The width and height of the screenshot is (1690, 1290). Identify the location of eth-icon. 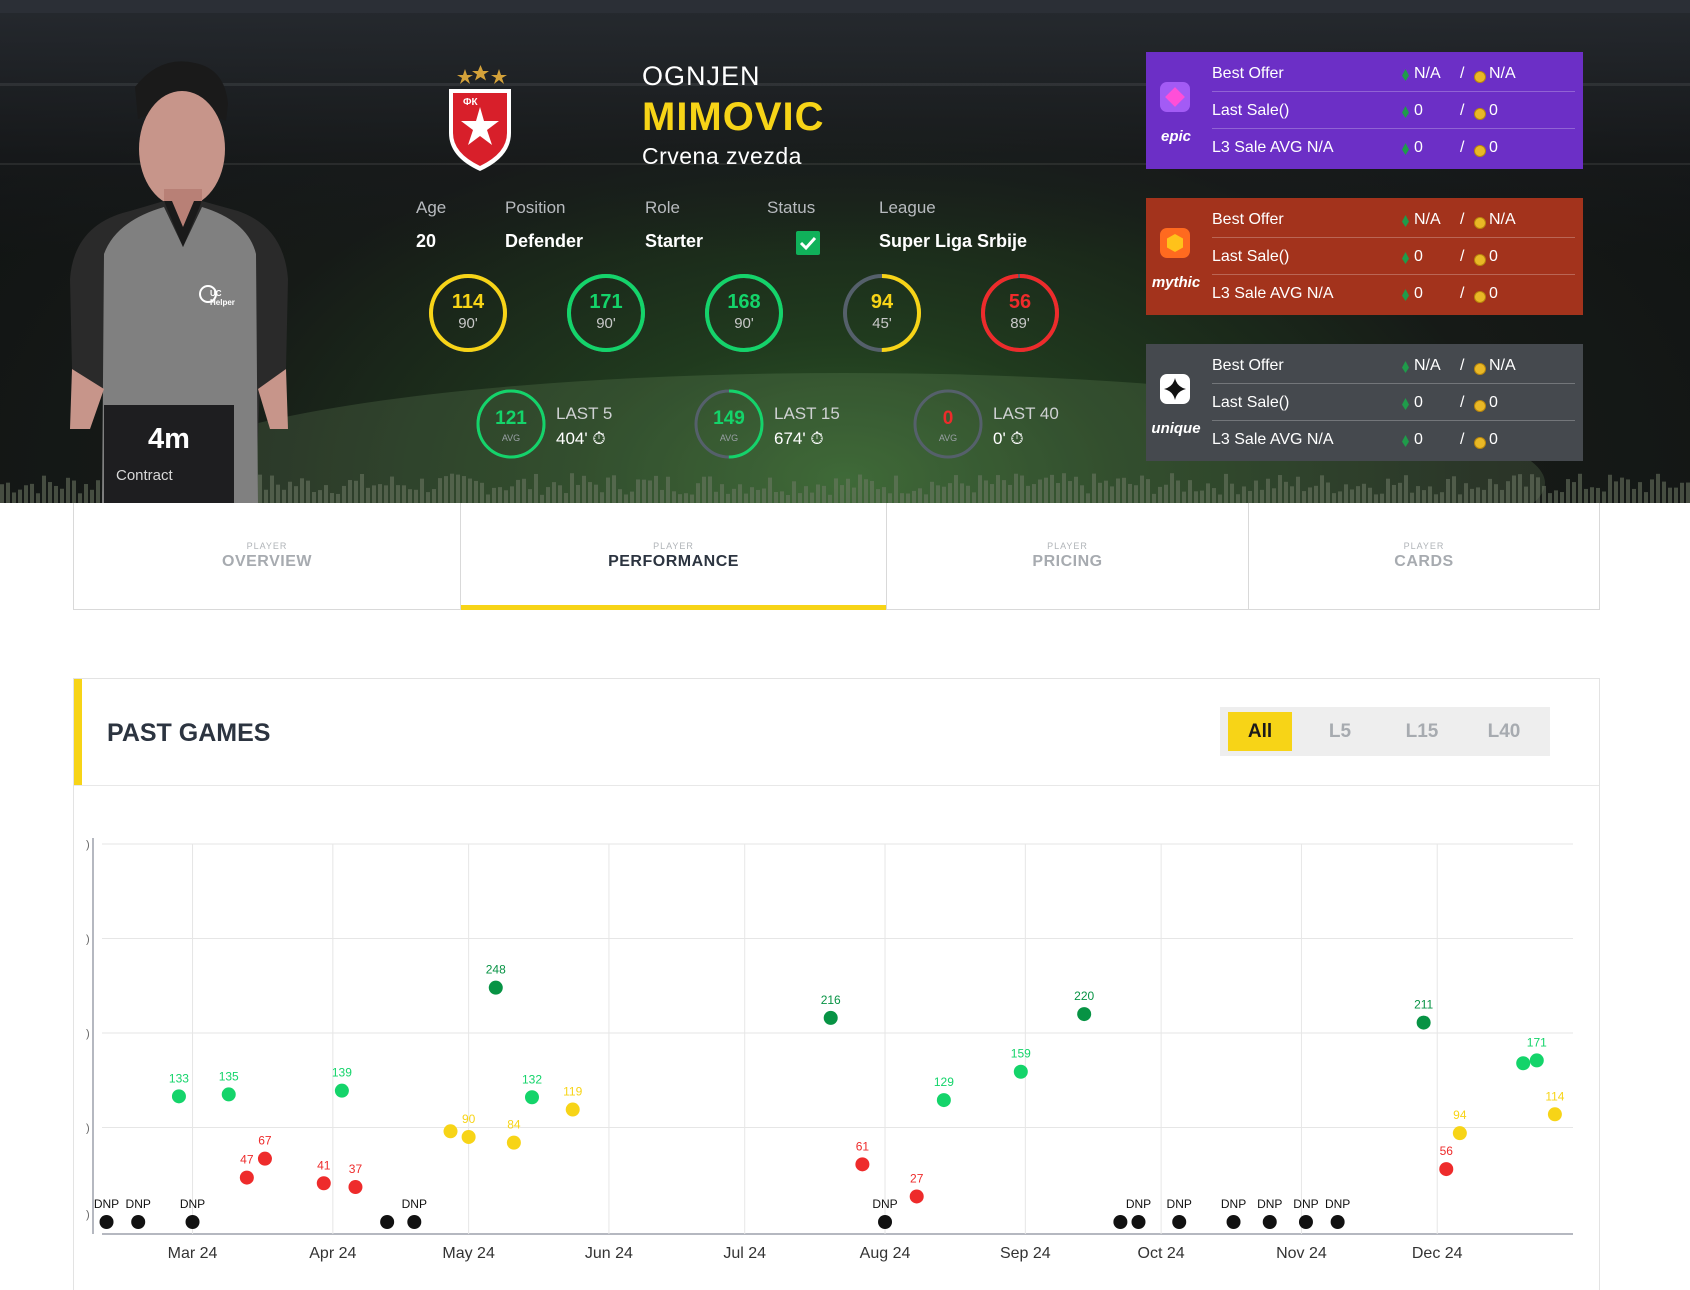
(1405, 404).